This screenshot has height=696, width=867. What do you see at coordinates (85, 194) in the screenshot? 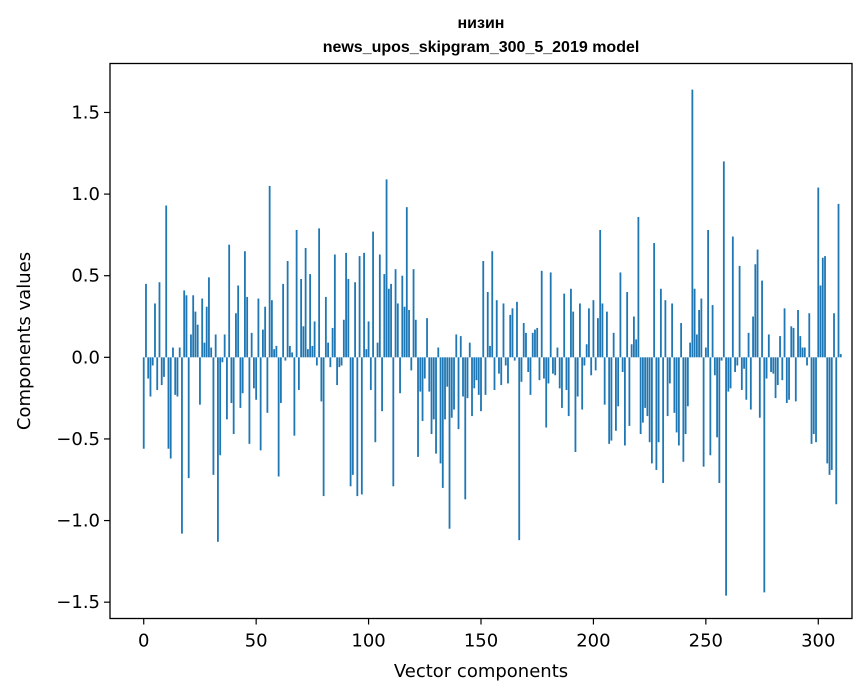
I see `y-tick-label: 1.0` at bounding box center [85, 194].